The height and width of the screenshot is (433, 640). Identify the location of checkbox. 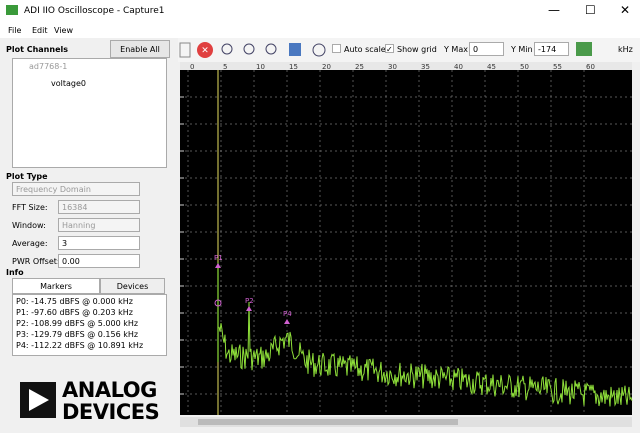
(336, 48).